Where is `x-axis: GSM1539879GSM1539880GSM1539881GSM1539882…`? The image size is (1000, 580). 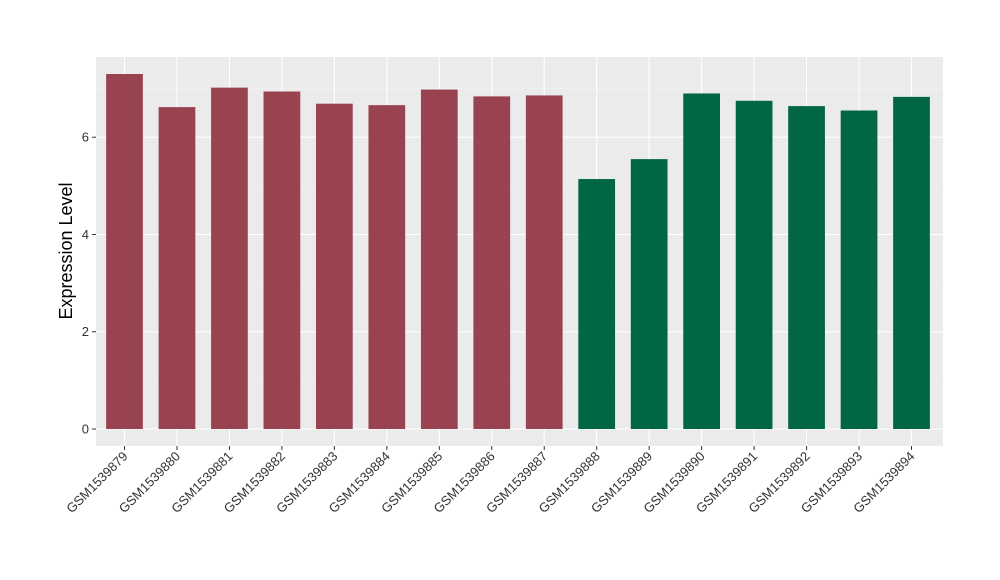
x-axis: GSM1539879GSM1539880GSM1539881GSM1539882… is located at coordinates (490, 481).